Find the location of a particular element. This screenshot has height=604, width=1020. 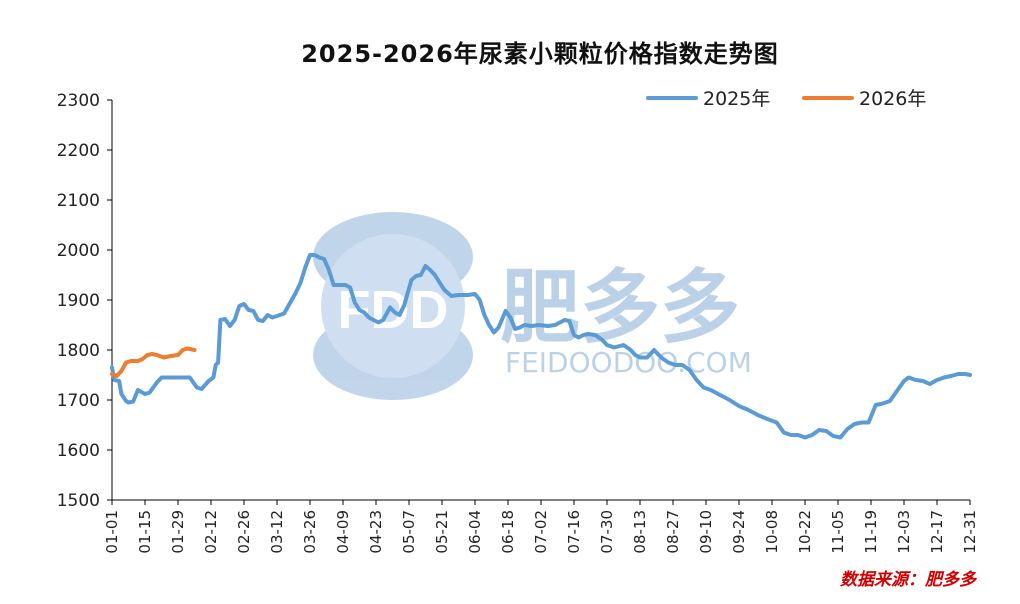

x-tick-label: 08-27 is located at coordinates (673, 532).